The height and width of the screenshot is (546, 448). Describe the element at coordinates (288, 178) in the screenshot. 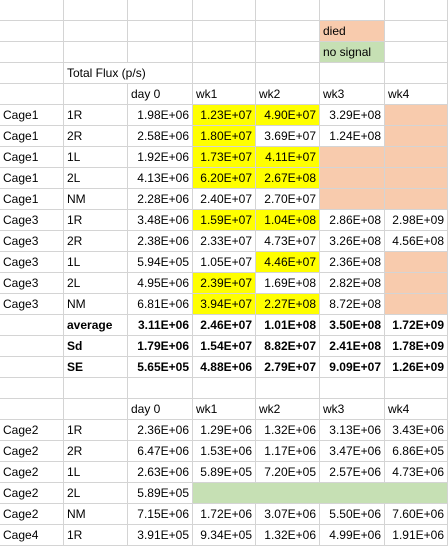

I see `value-cell: 2.67E+08` at that location.